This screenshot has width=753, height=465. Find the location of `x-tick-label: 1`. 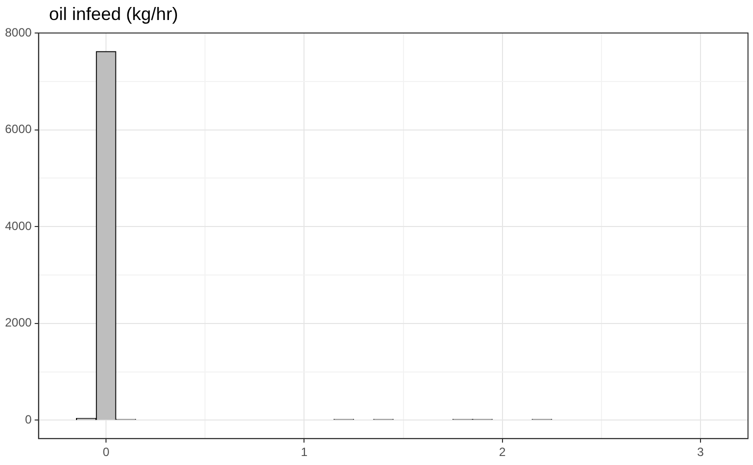

x-tick-label: 1 is located at coordinates (304, 452).